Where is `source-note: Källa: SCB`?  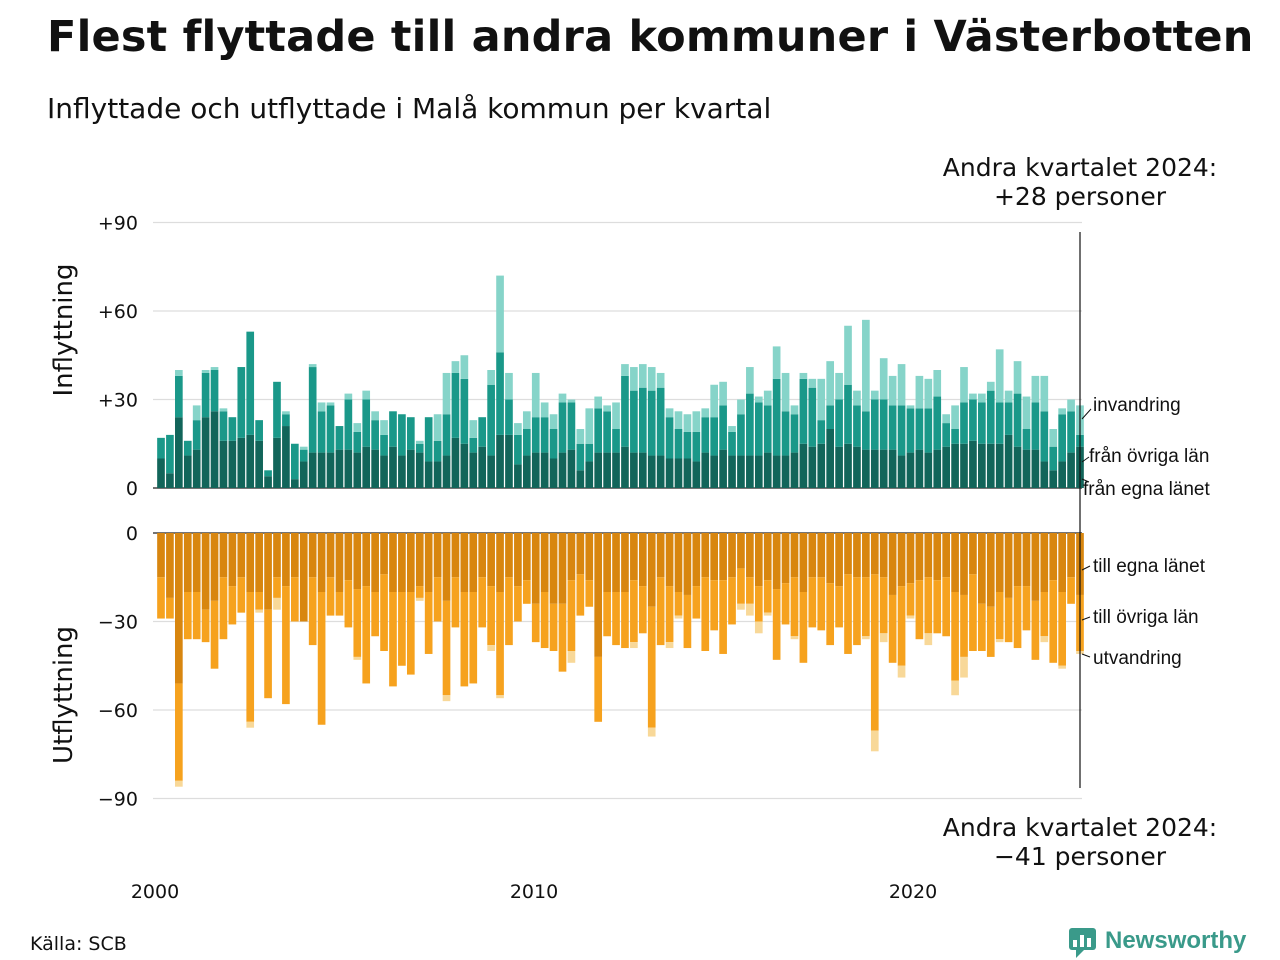
source-note: Källa: SCB is located at coordinates (78, 944).